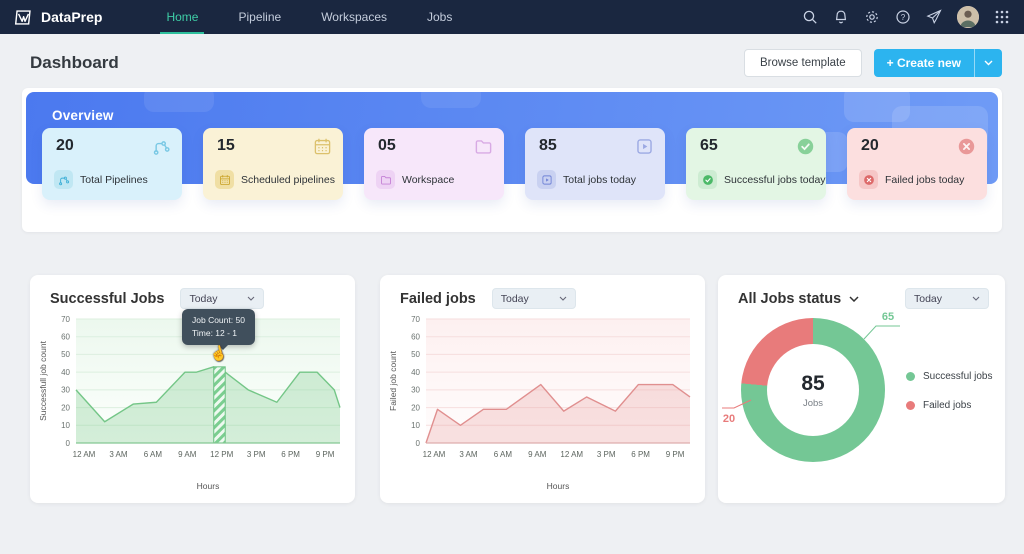 The height and width of the screenshot is (554, 1024). I want to click on stat-label: Scheduled pipelines, so click(288, 179).